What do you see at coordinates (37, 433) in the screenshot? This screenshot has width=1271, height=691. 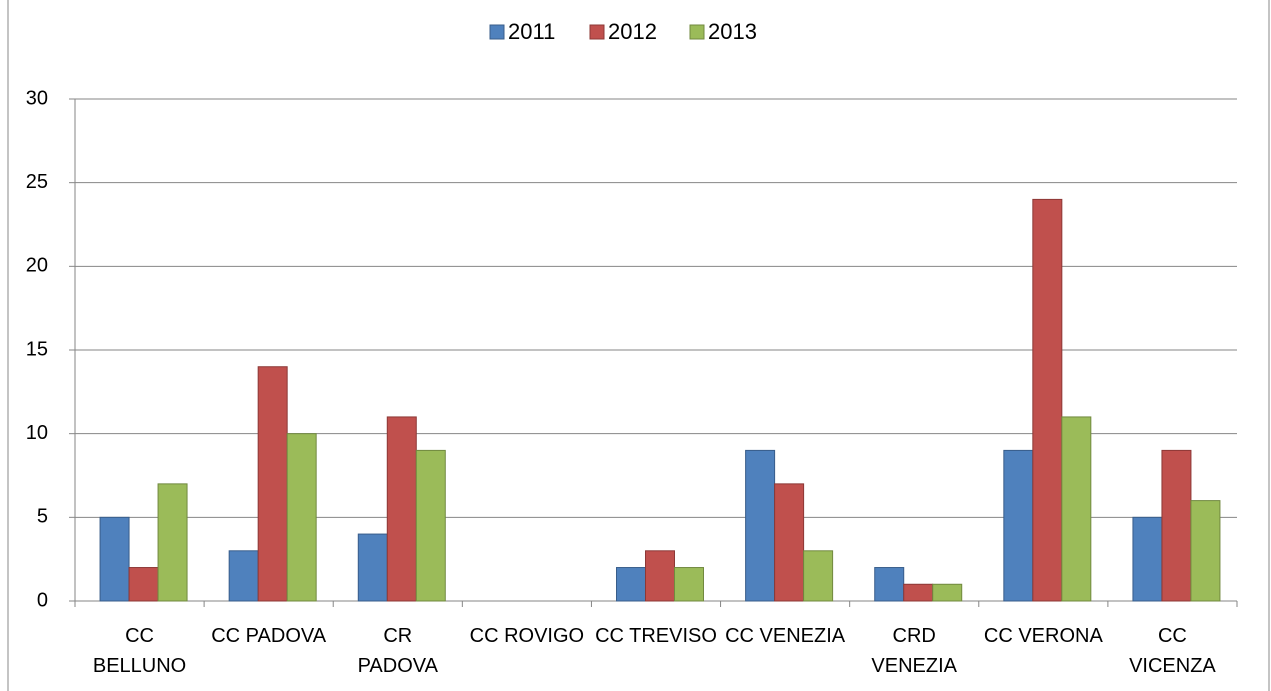 I see `y-tick-label: 10` at bounding box center [37, 433].